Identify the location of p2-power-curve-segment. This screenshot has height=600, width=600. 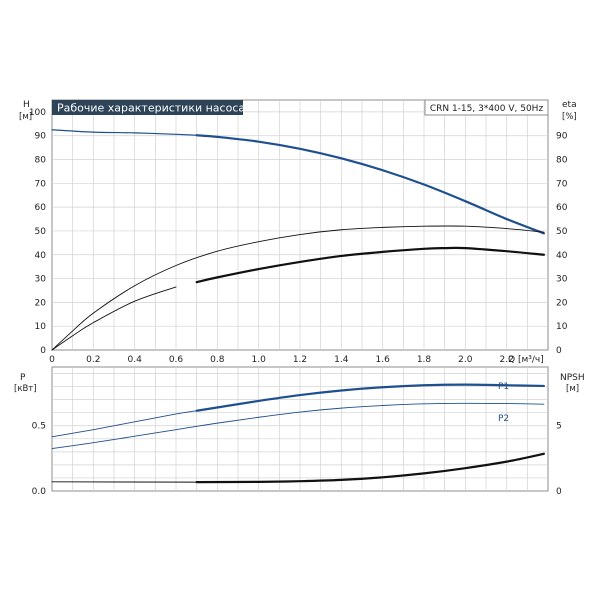
(298, 426).